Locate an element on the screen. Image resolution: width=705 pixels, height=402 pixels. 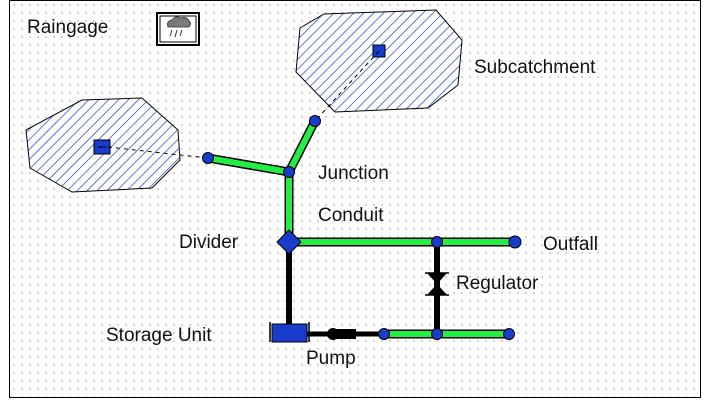
divider-node is located at coordinates (289, 242).